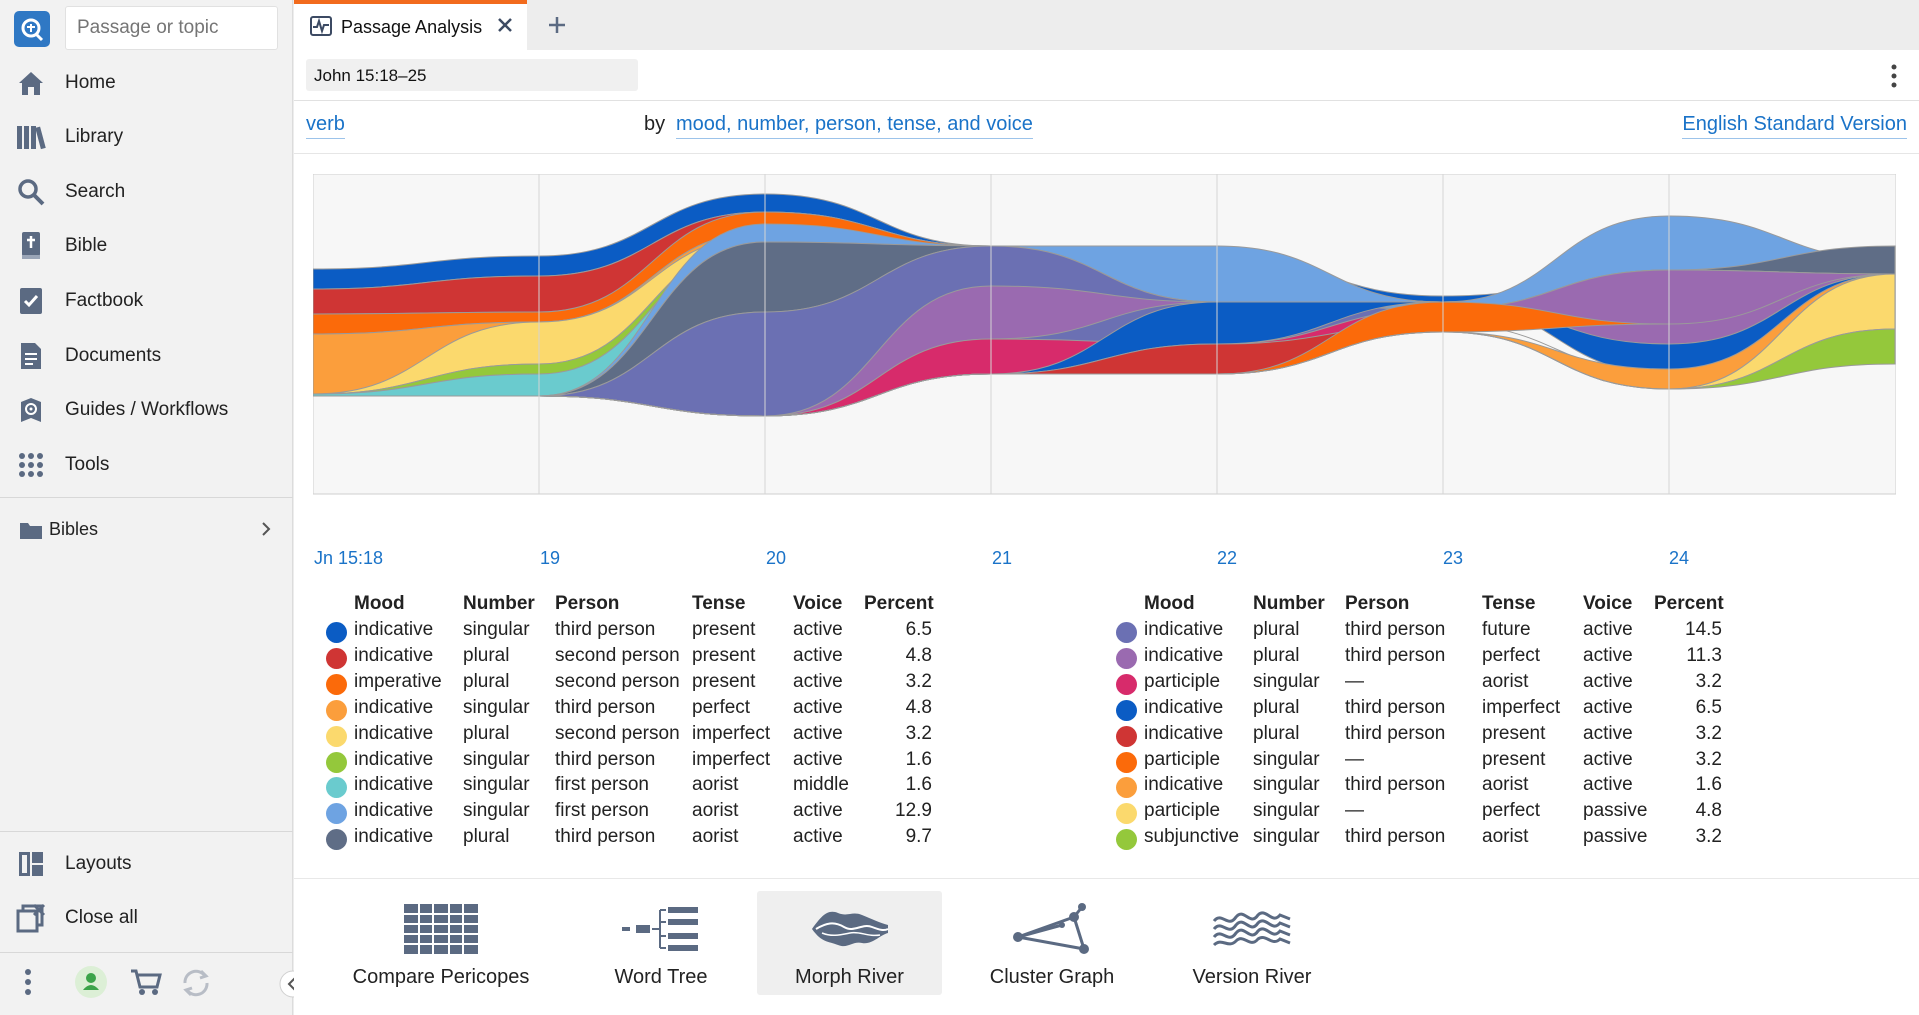 The image size is (1919, 1015). What do you see at coordinates (1104, 372) in the screenshot?
I see `river-band` at bounding box center [1104, 372].